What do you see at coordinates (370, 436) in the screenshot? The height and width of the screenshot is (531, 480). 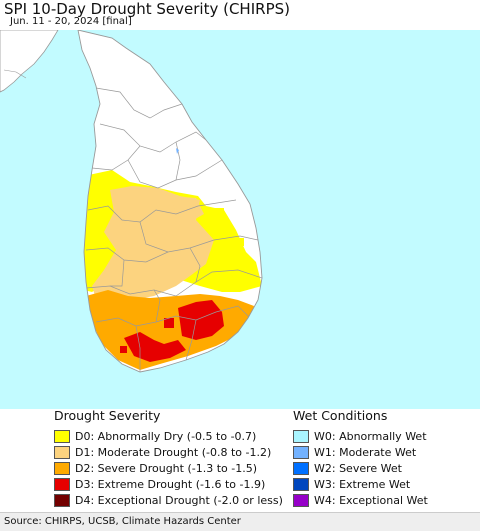 I see `wet-legend-label: W0: Abnormally Wet` at bounding box center [370, 436].